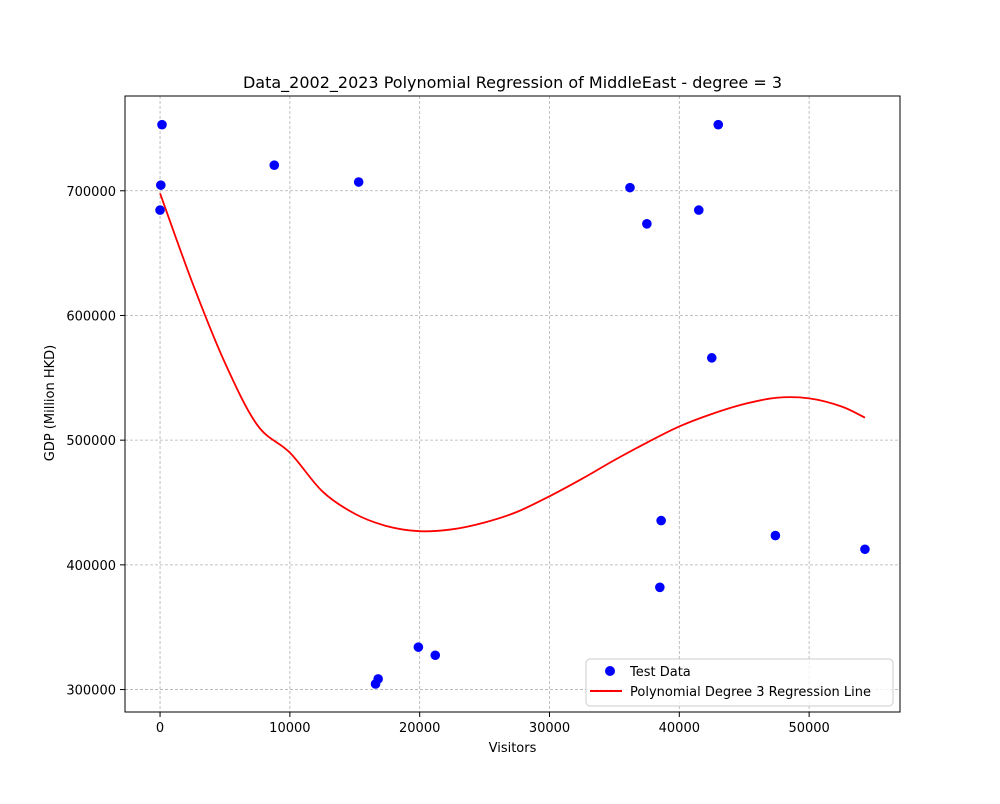  Describe the element at coordinates (750, 692) in the screenshot. I see `legend-label-regression-line: Polynomial Degree 3 Regression Line` at that location.